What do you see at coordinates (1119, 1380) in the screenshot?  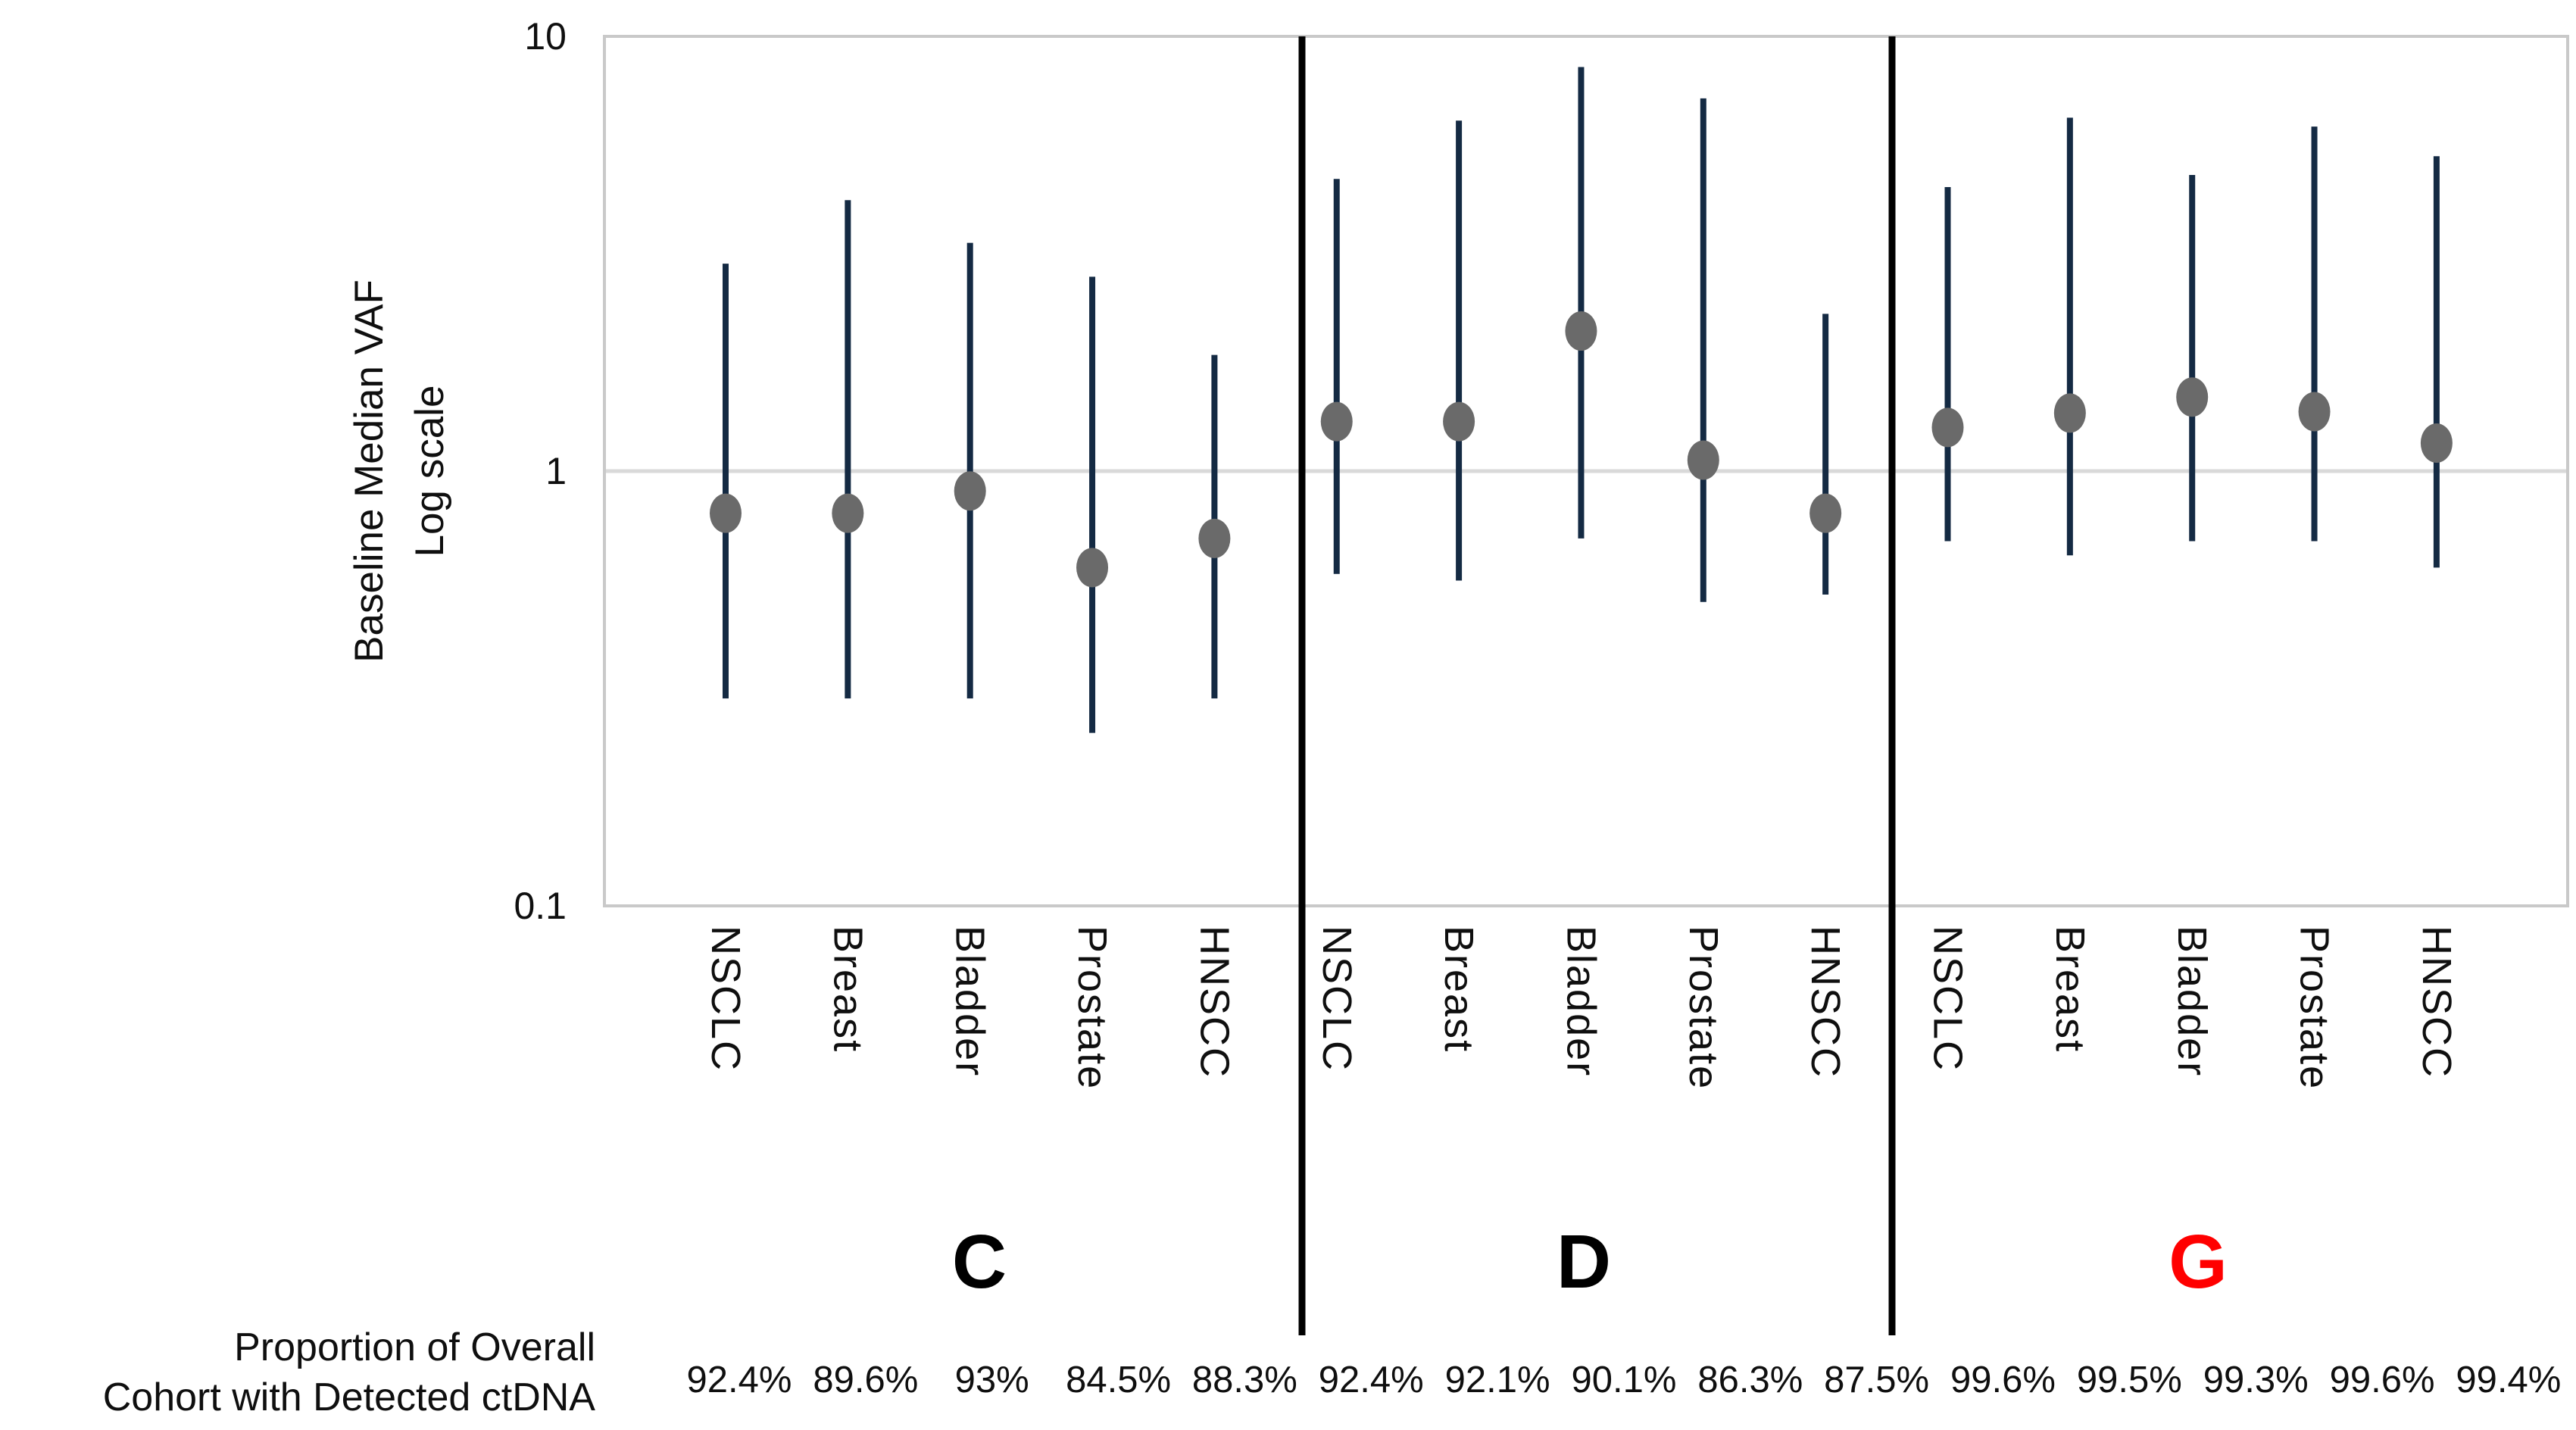 I see `detected-pct-C-Prostate: 84.5%` at bounding box center [1119, 1380].